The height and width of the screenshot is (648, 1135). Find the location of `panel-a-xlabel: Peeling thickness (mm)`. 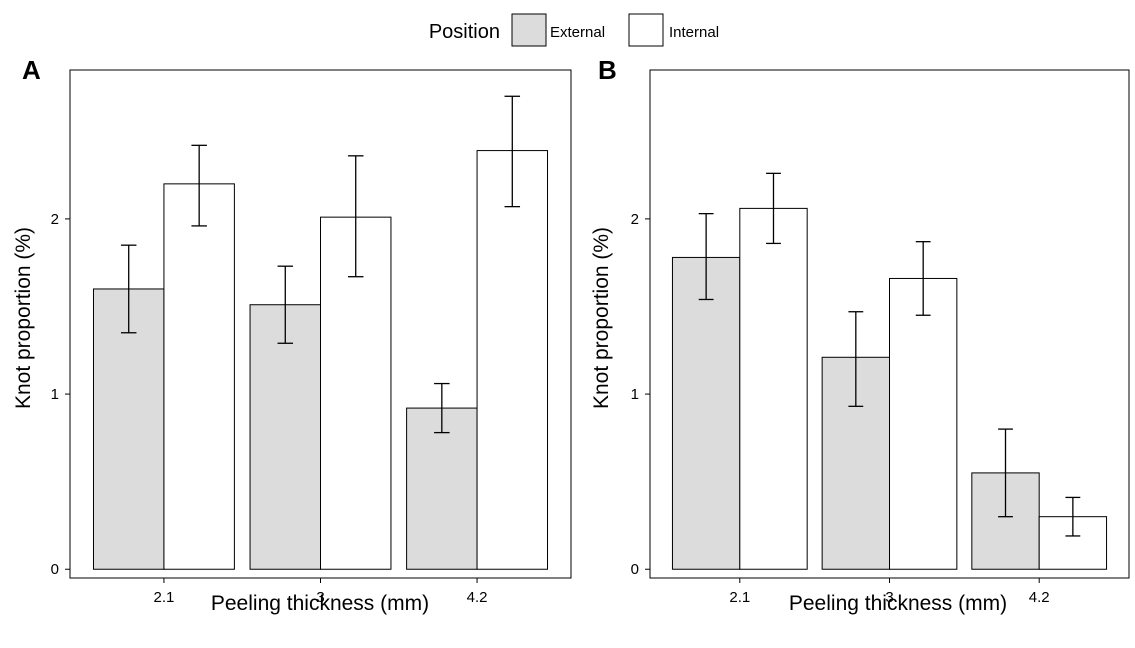

panel-a-xlabel: Peeling thickness (mm) is located at coordinates (320, 603).